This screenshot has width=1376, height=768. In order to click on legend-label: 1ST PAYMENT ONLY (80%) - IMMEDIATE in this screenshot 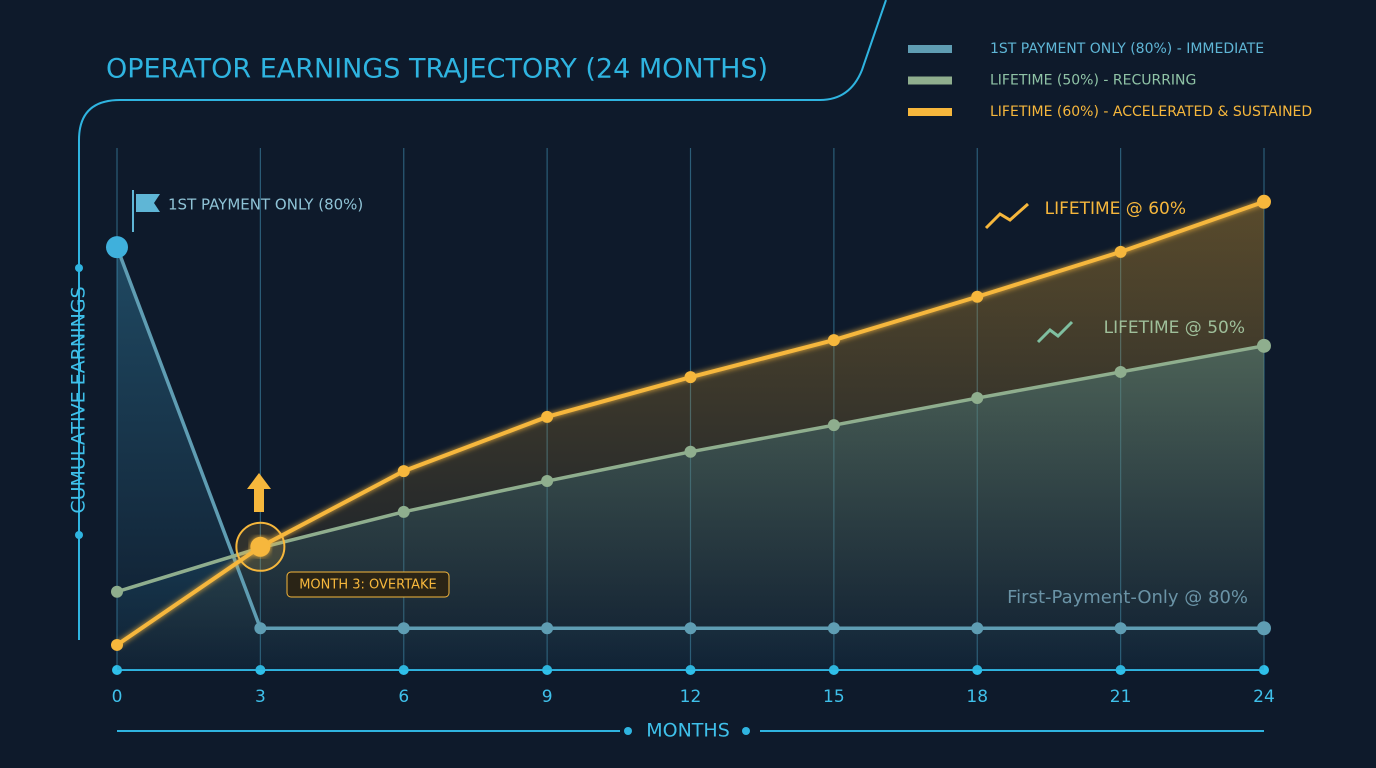, I will do `click(1127, 49)`.